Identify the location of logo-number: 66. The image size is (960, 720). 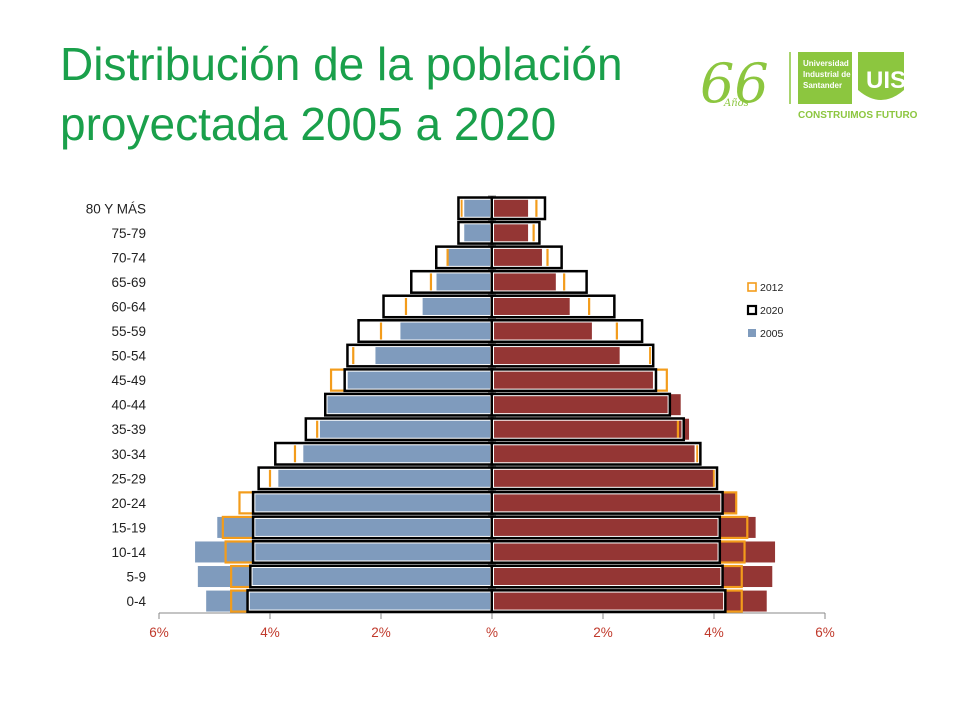
(734, 83).